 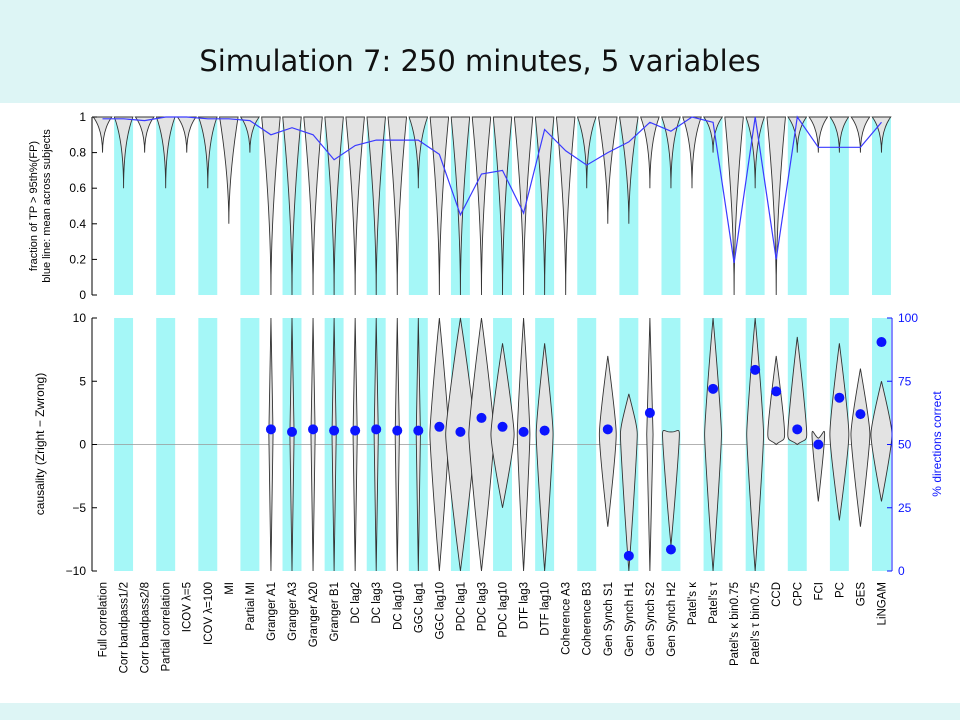 I want to click on x-tick-label-patel-s-bin0-75: Patel's τ bin0.75, so click(x=756, y=623).